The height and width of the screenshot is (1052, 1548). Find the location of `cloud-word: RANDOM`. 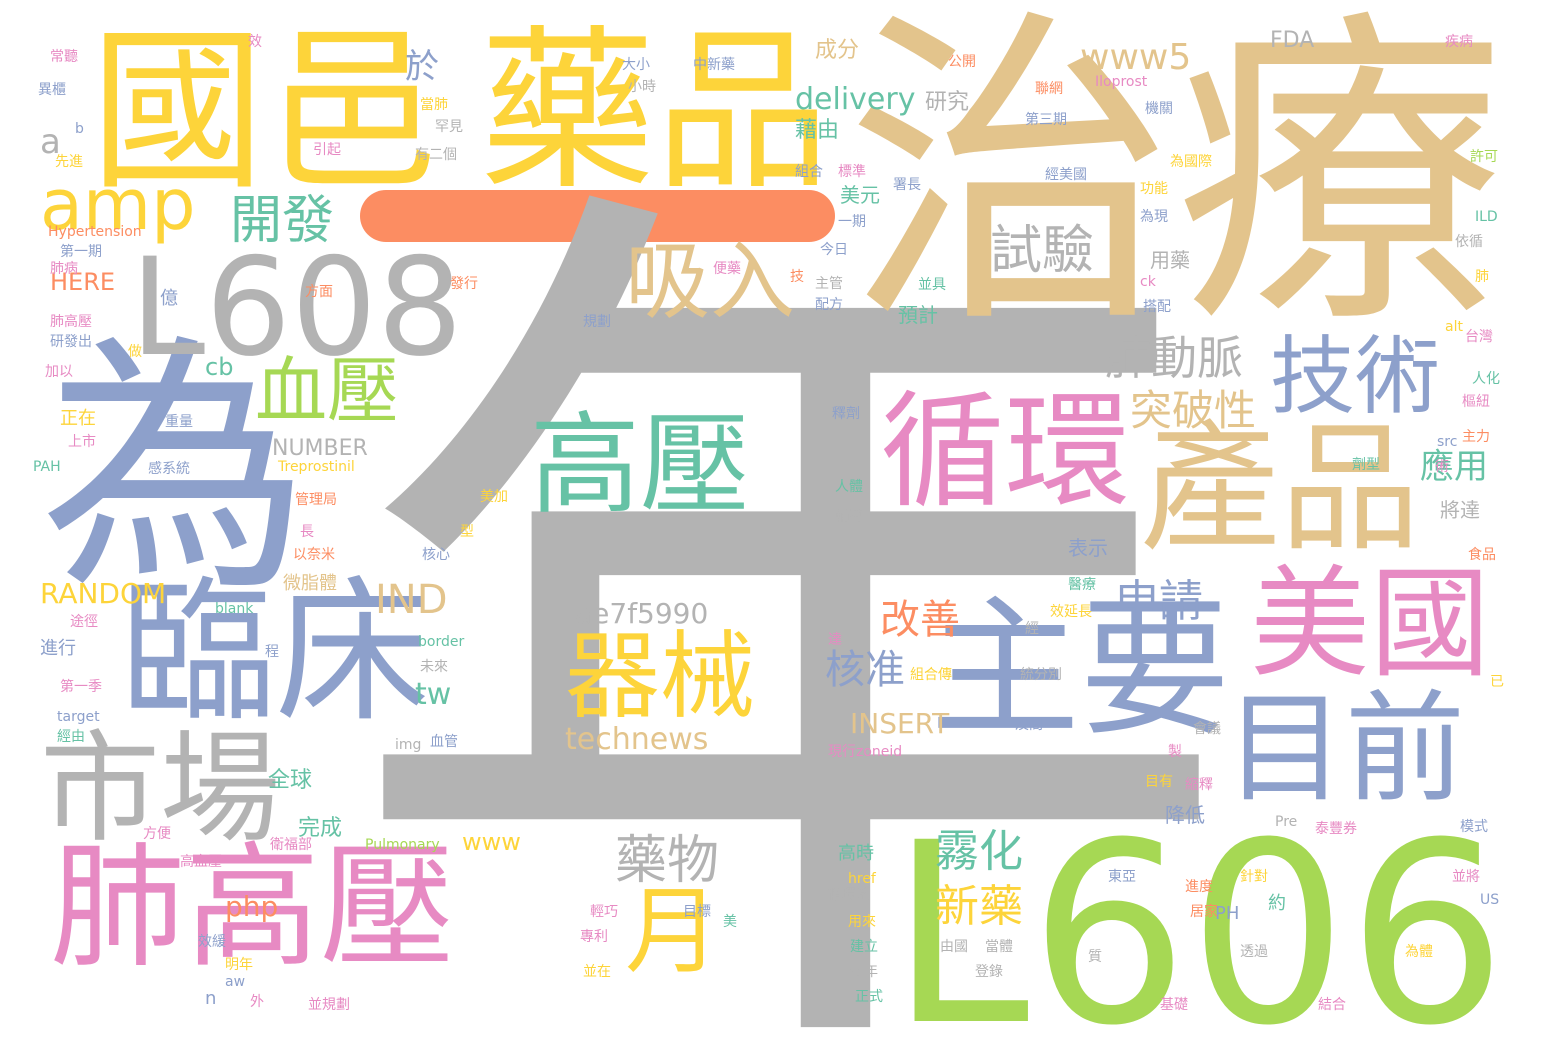

cloud-word: RANDOM is located at coordinates (103, 593).